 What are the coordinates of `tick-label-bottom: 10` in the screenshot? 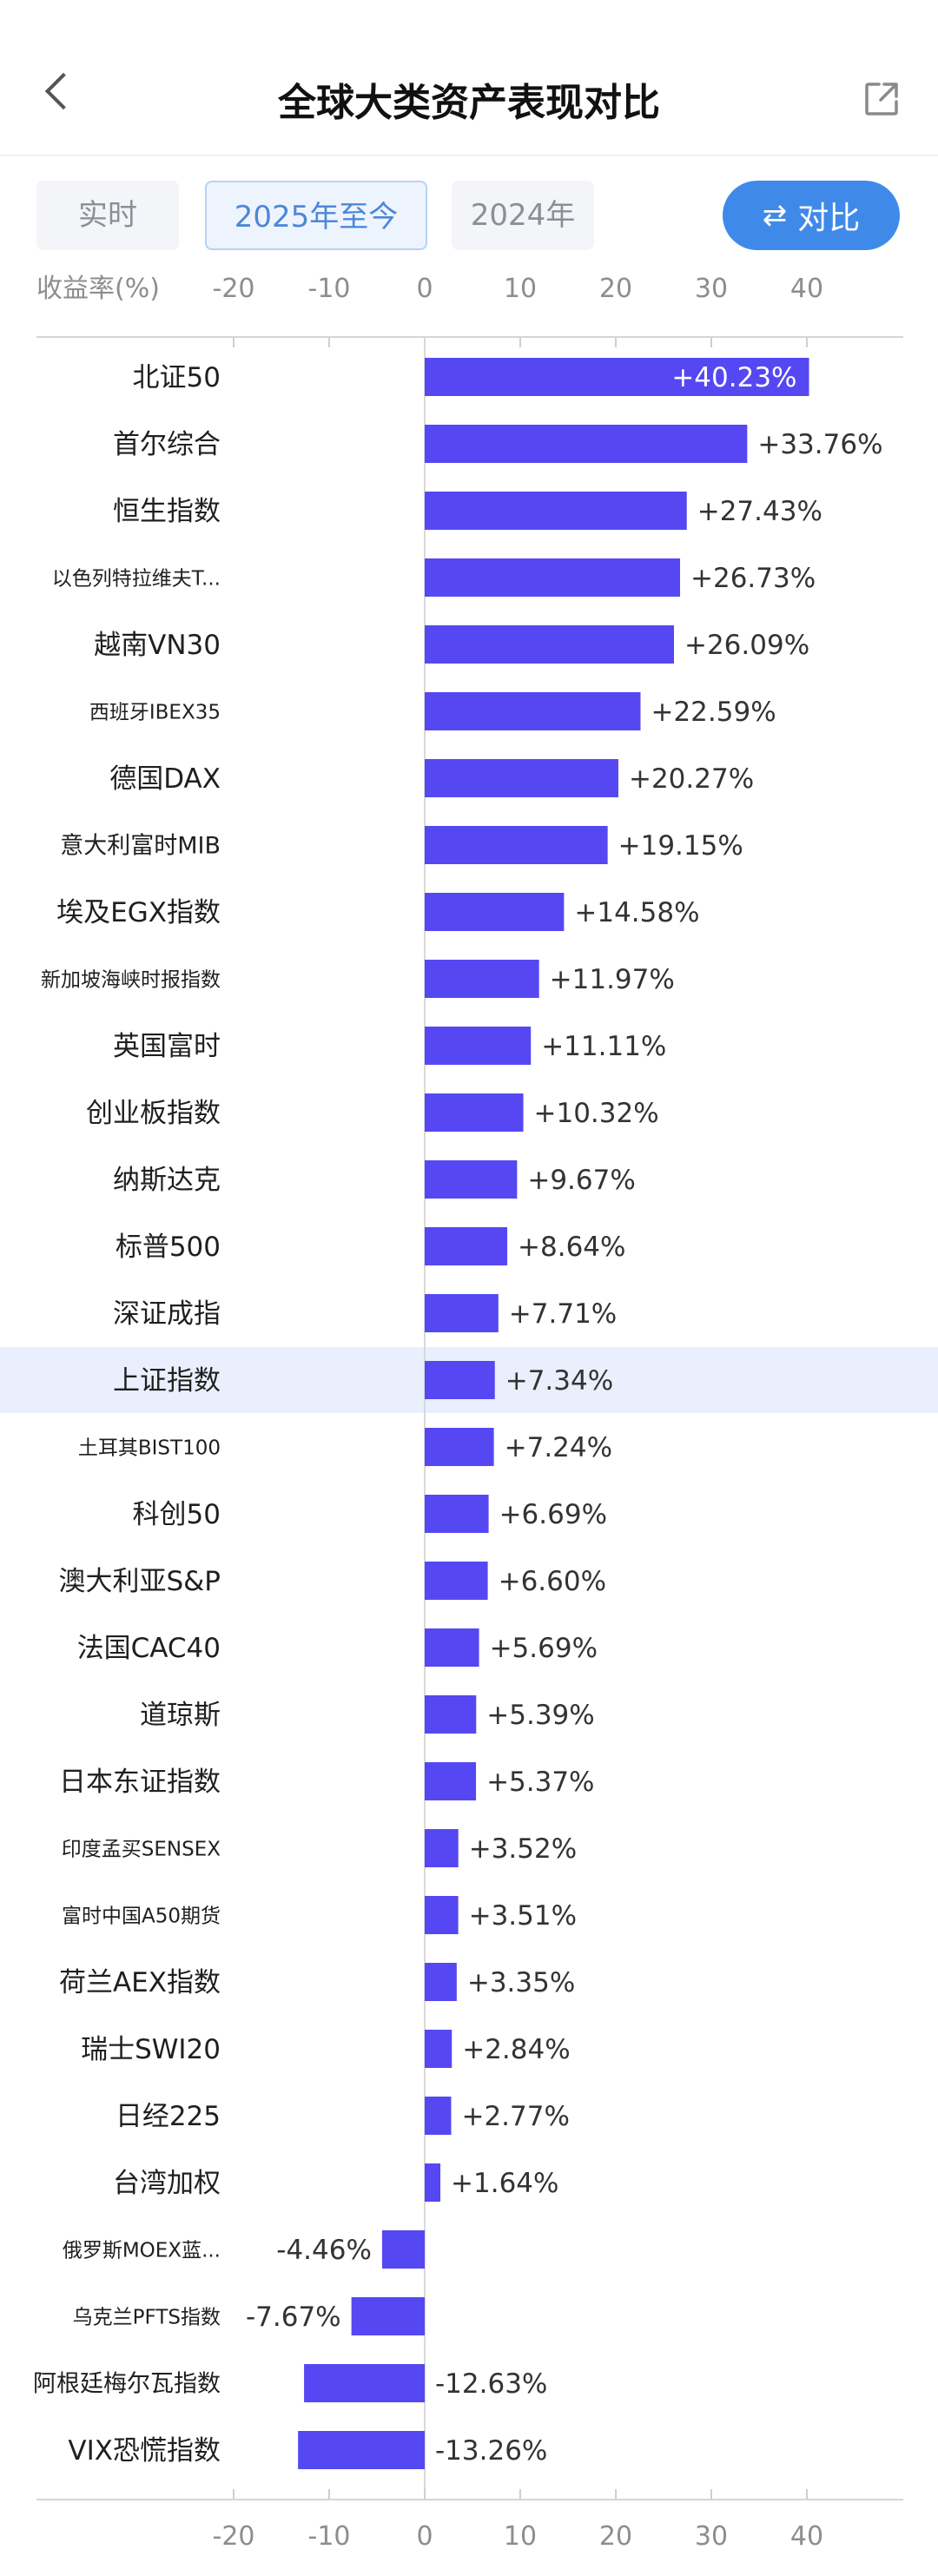 It's located at (520, 2536).